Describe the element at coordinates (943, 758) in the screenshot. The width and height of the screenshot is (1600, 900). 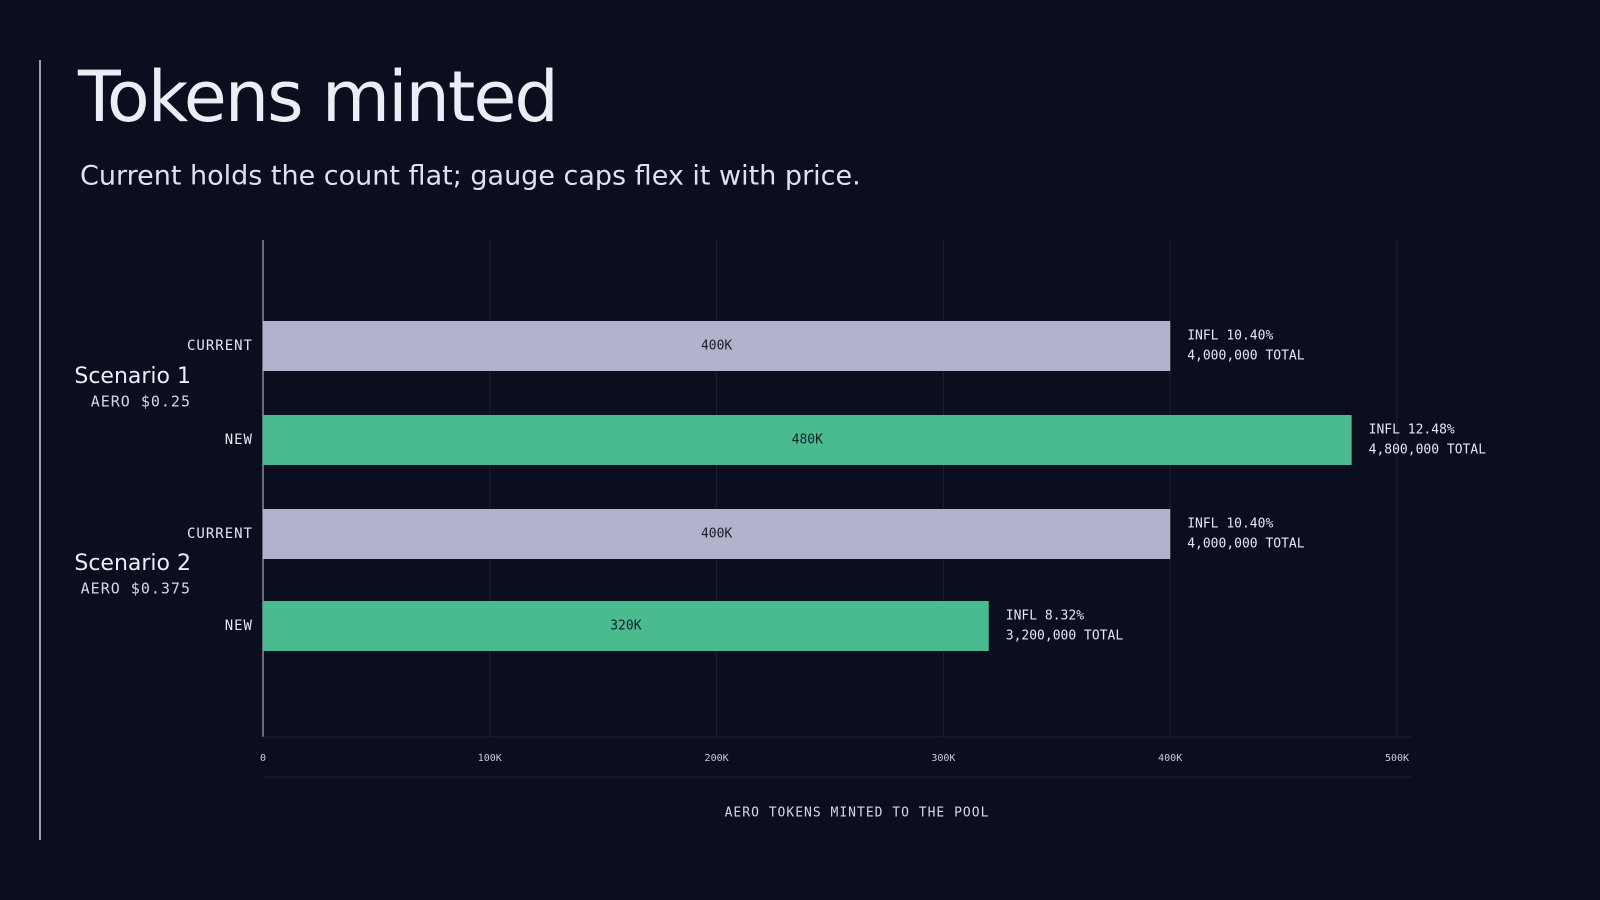
I see `x-tick-label: 300K` at that location.